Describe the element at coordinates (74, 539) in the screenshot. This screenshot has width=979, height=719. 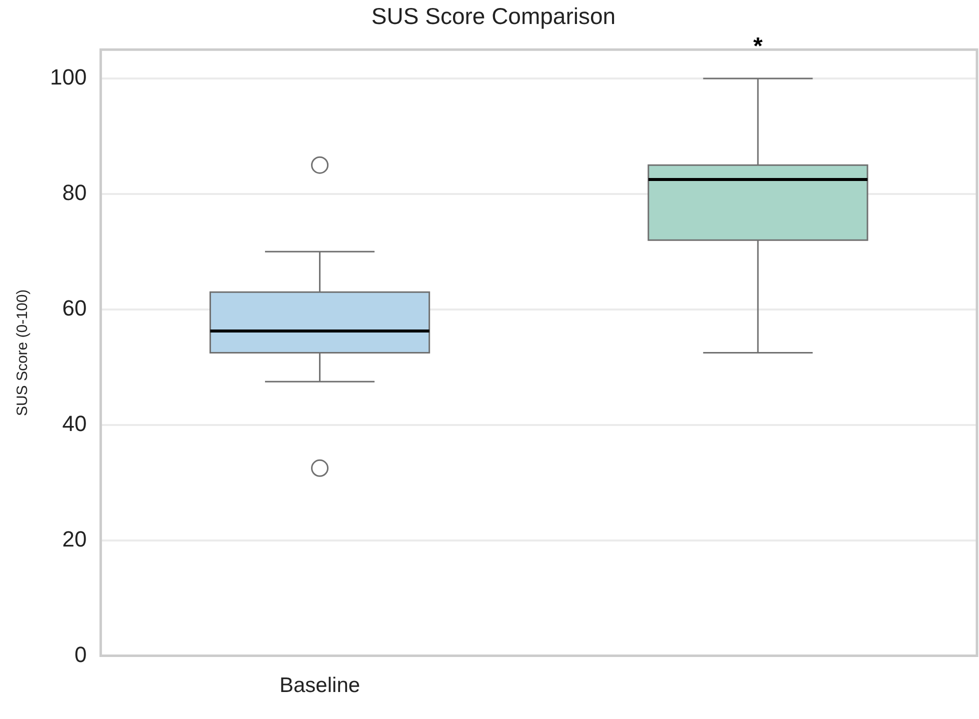
I see `y-tick-label: 20` at that location.